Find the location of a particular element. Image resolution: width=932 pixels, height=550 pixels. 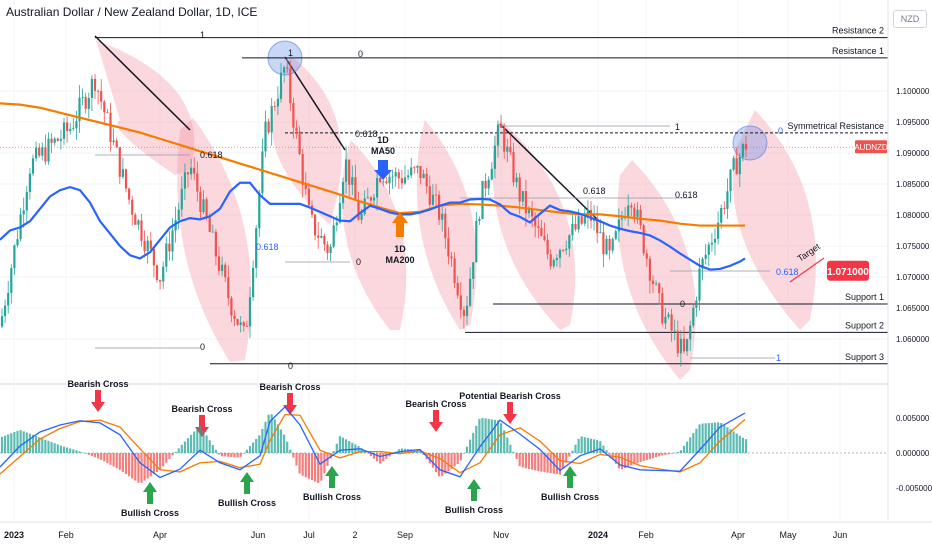

ma50-line is located at coordinates (373, 226).